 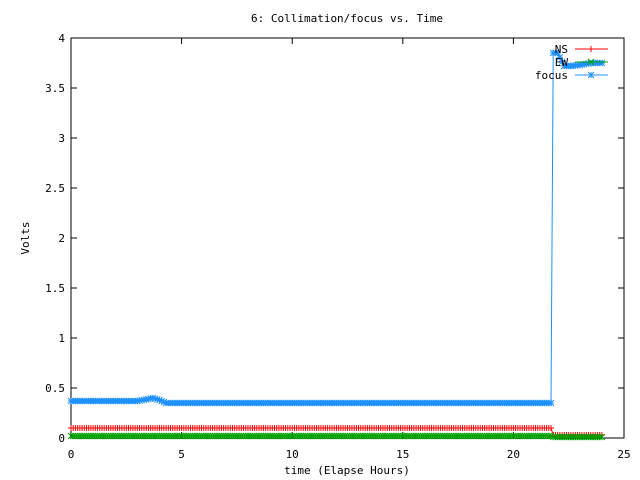 I want to click on x-tick-label: 20, so click(x=513, y=454).